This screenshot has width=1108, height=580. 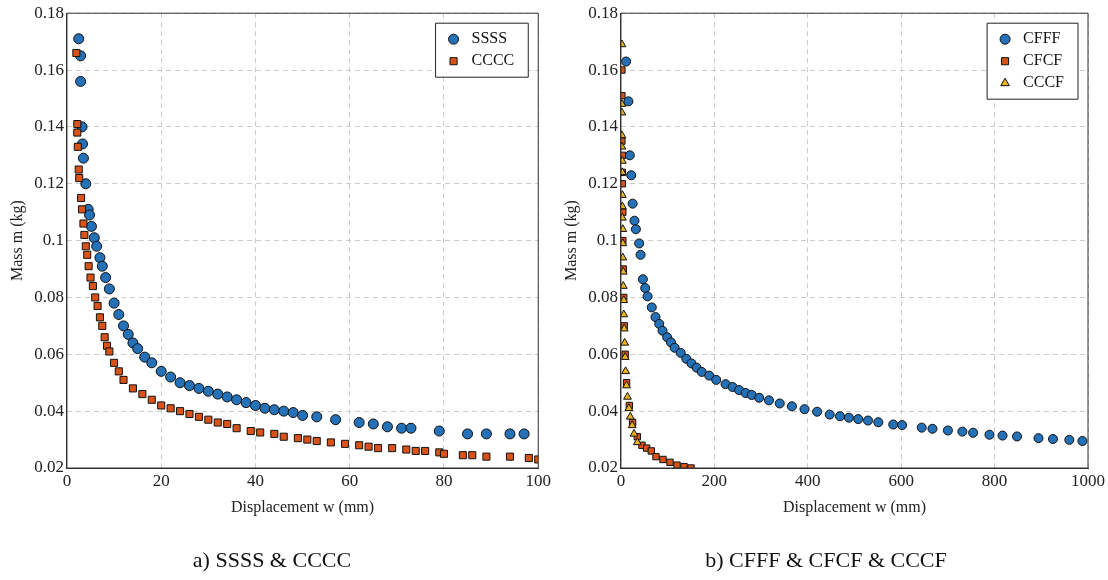 I want to click on legend-label: CFCF, so click(x=1043, y=60).